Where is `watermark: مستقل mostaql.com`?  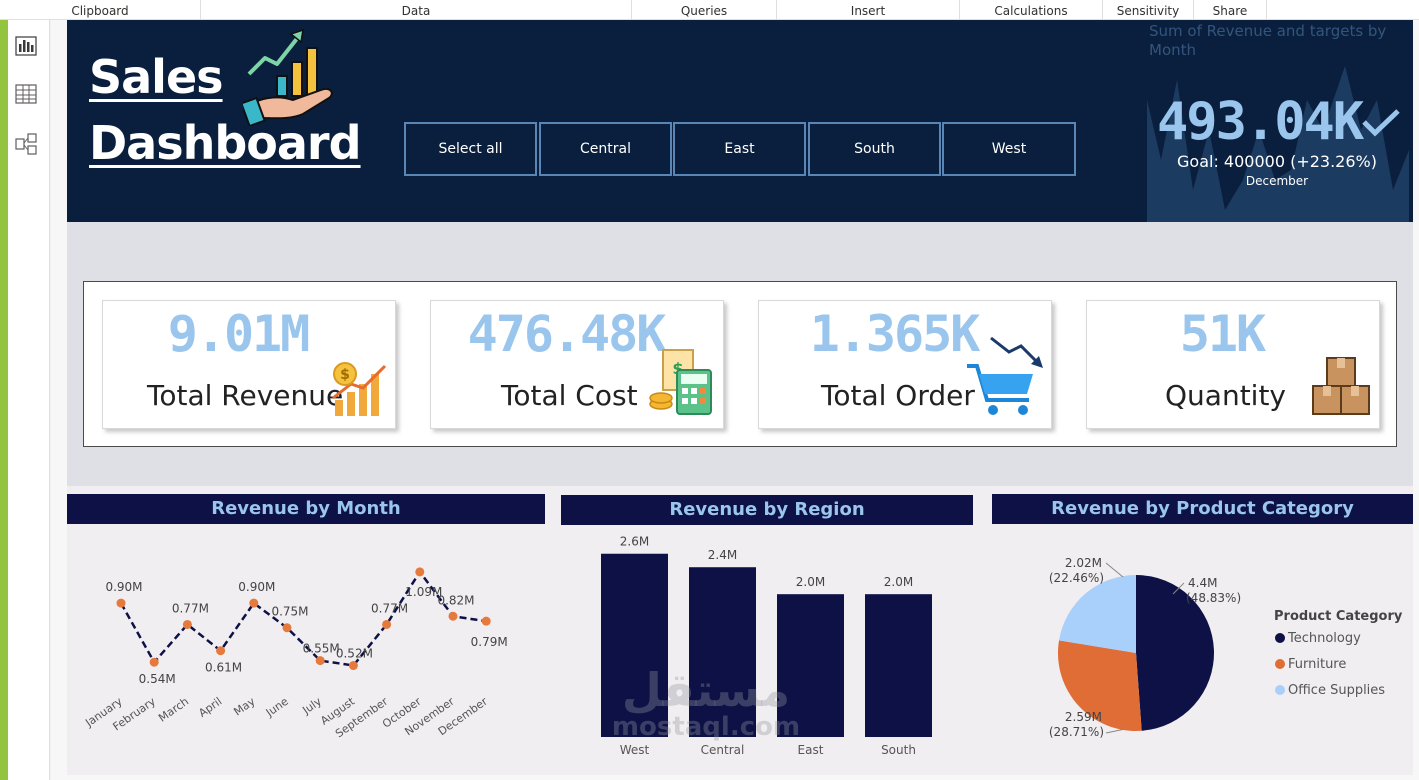 watermark: مستقل mostaql.com is located at coordinates (706, 702).